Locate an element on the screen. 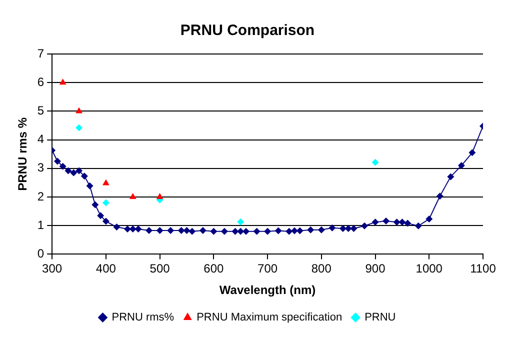 The image size is (511, 341). x-tick-label: 1100 is located at coordinates (483, 269).